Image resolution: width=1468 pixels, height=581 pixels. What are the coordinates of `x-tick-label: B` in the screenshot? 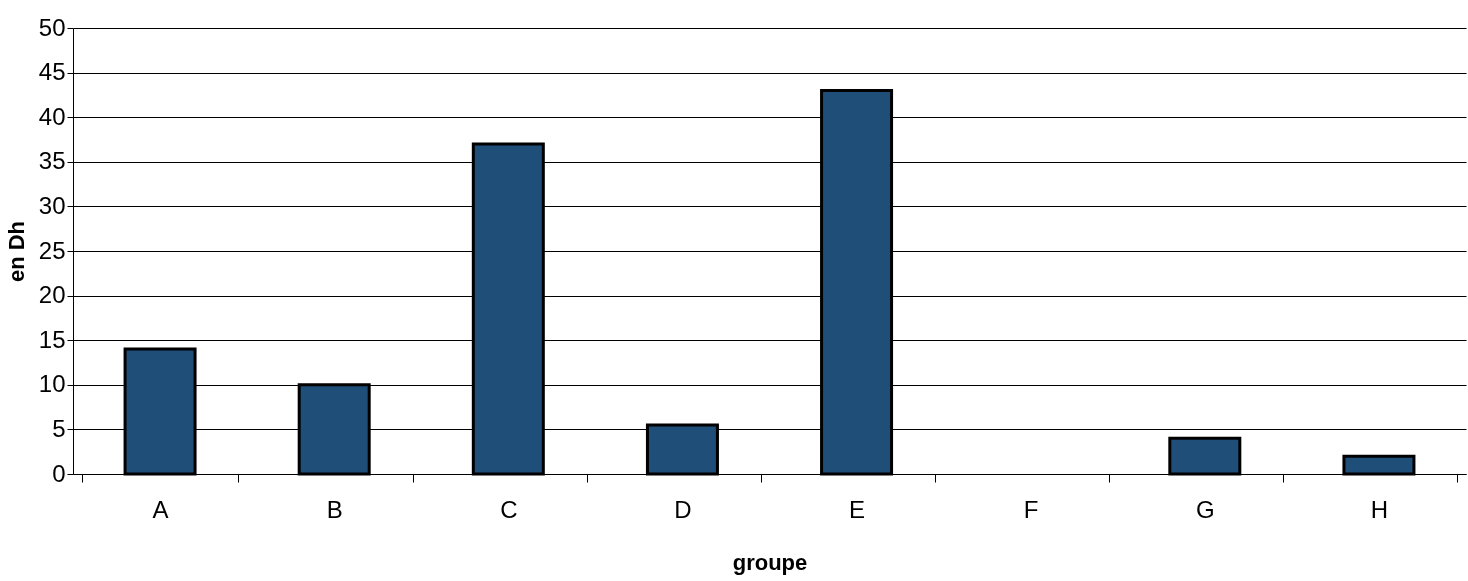 It's located at (334, 509).